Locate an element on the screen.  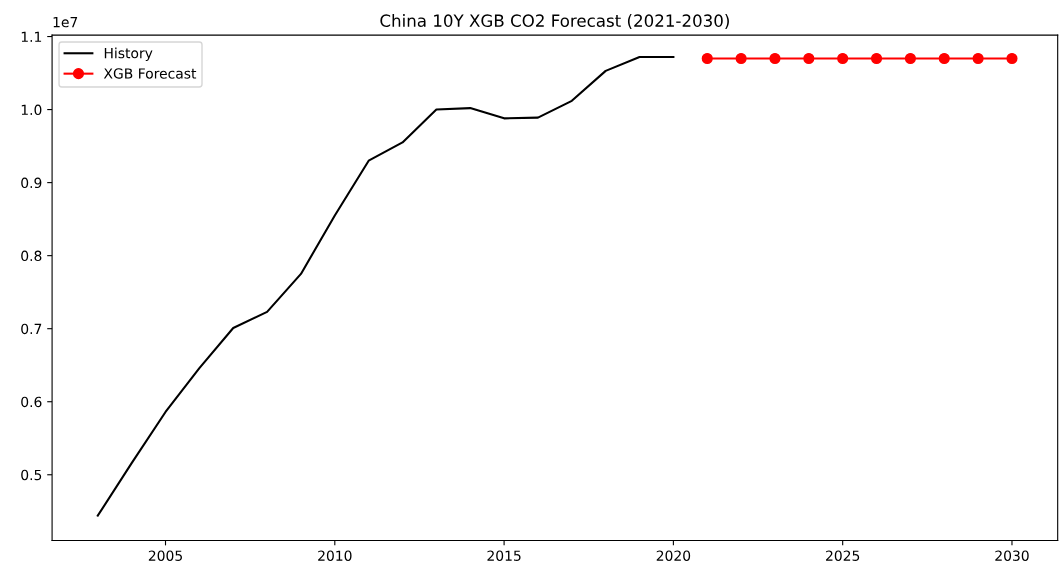
x-tick-label: 2005 is located at coordinates (165, 555).